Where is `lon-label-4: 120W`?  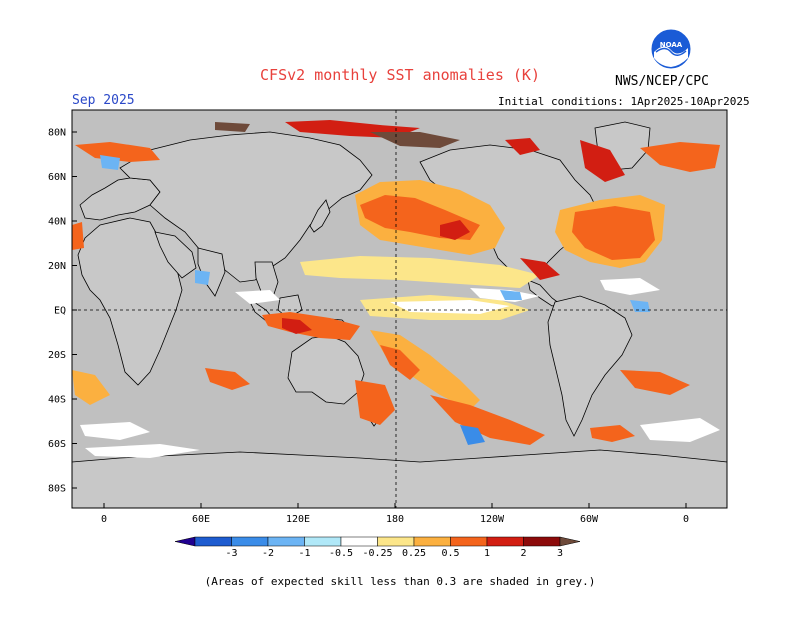
lon-label-4: 120W is located at coordinates (492, 519).